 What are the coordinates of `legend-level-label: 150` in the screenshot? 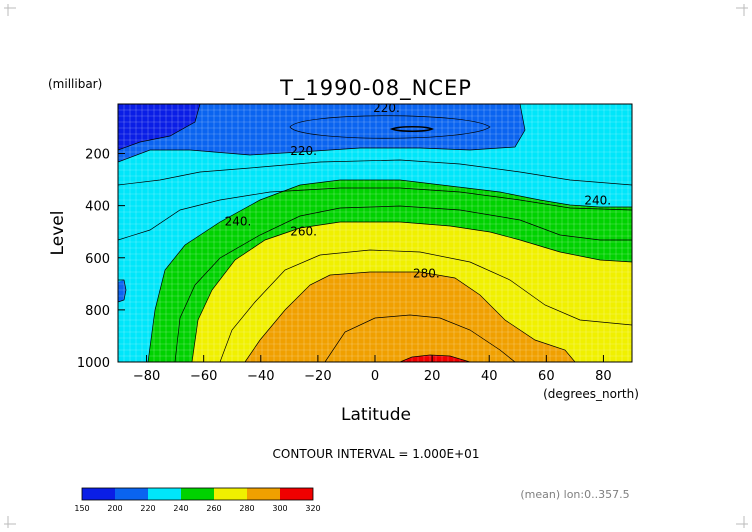 It's located at (81, 508).